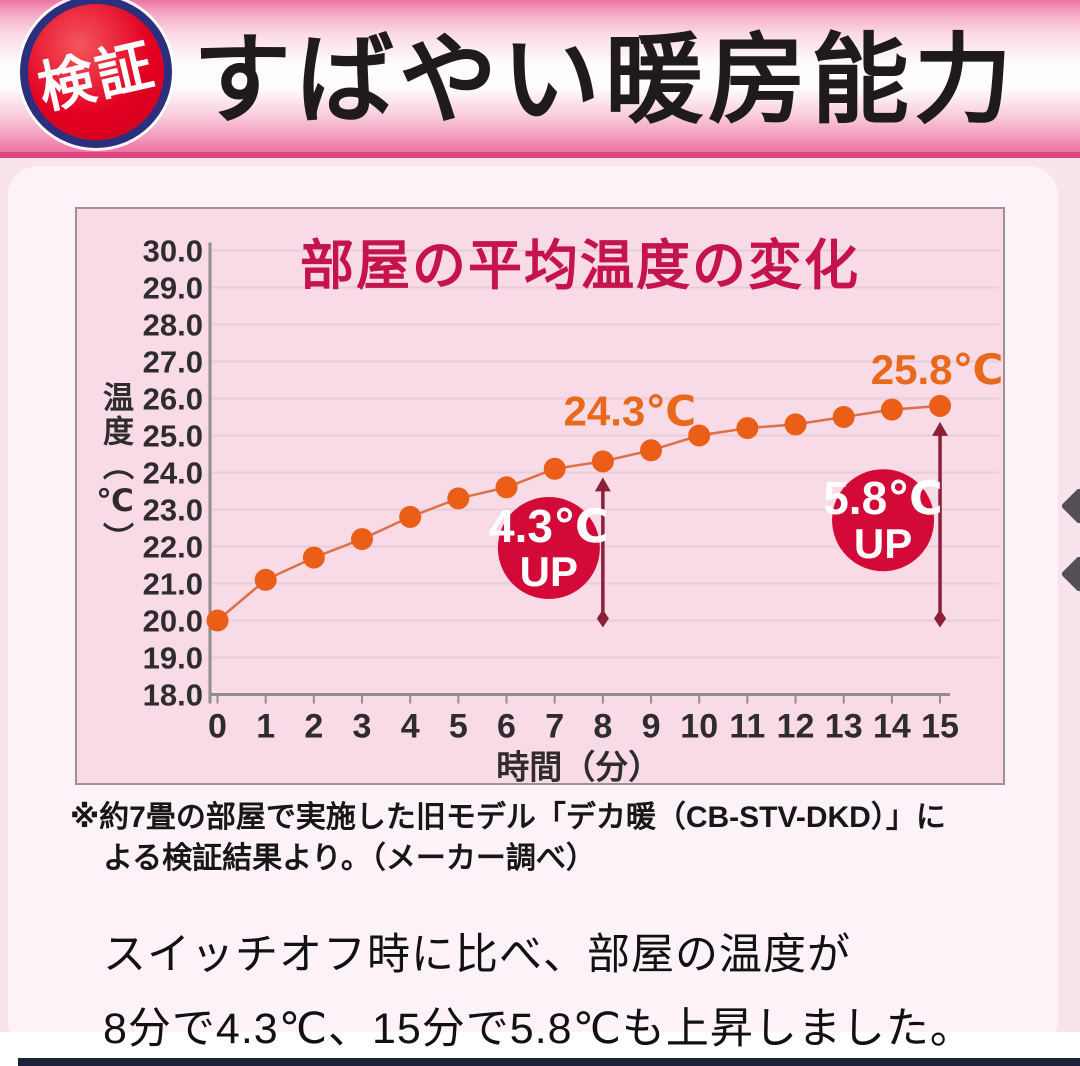 This screenshot has width=1080, height=1066. Describe the element at coordinates (362, 727) in the screenshot. I see `svg-text: 3` at that location.